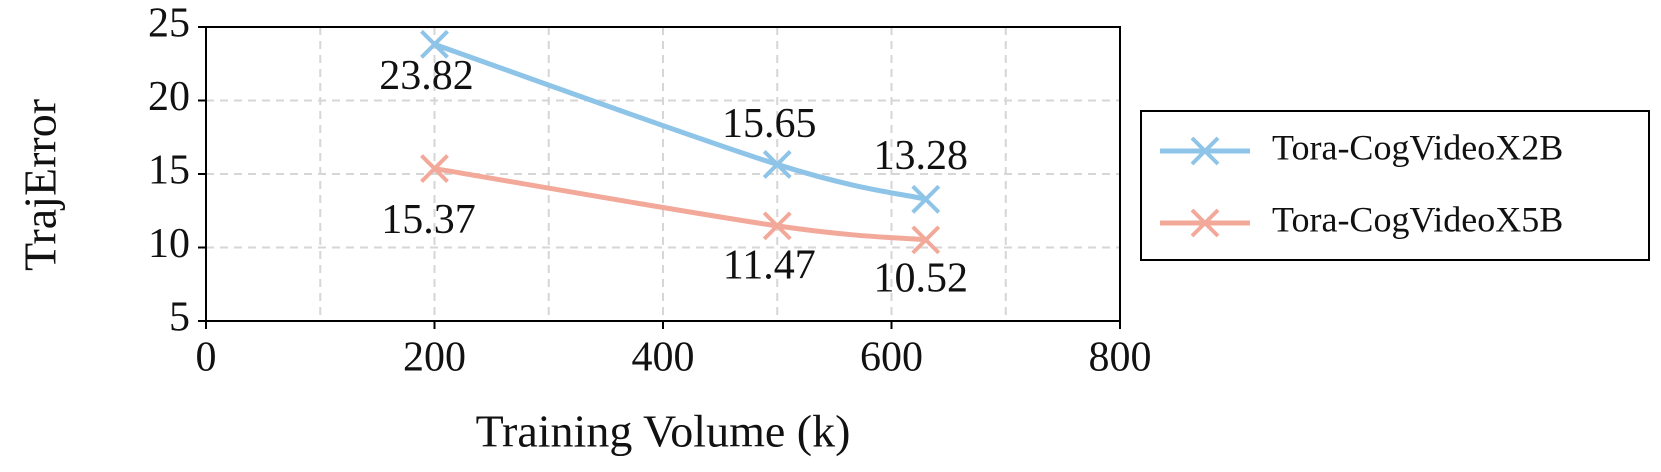 The image size is (1661, 472). I want to click on data-label: 23.82, so click(426, 76).